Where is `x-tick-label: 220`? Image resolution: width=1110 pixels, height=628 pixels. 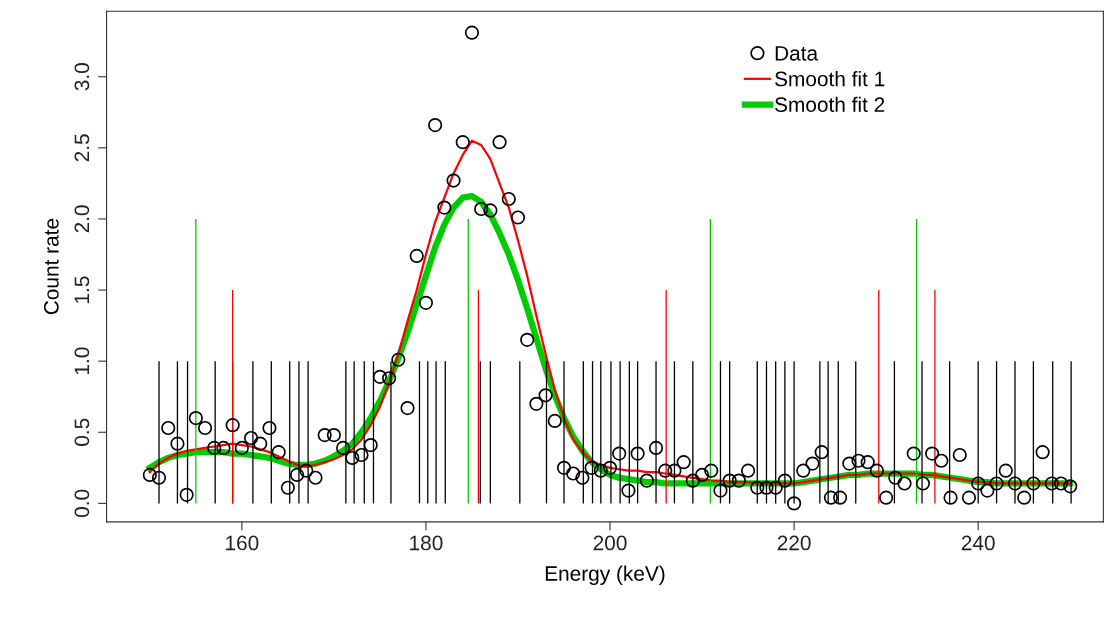 x-tick-label: 220 is located at coordinates (794, 543).